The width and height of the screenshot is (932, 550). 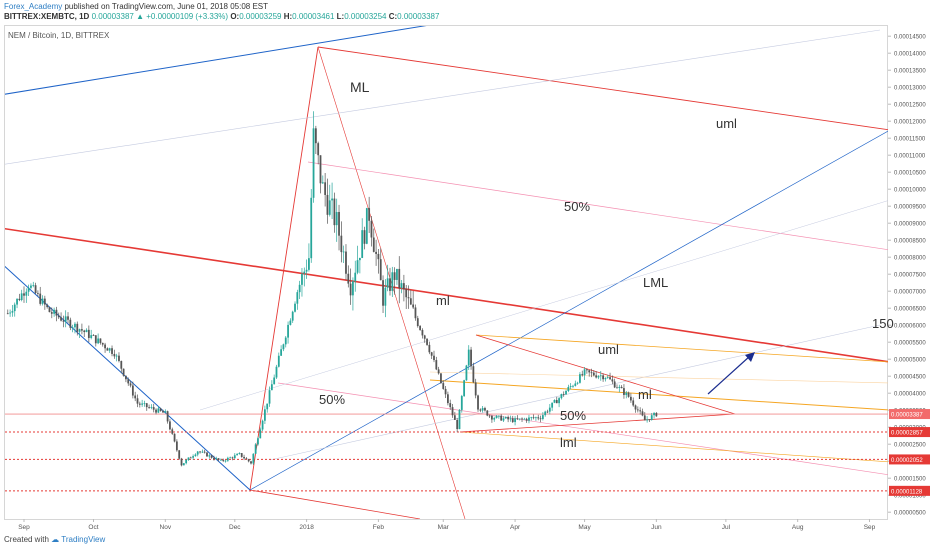 I want to click on y-tick-label: 0.00006000, so click(x=910, y=327).